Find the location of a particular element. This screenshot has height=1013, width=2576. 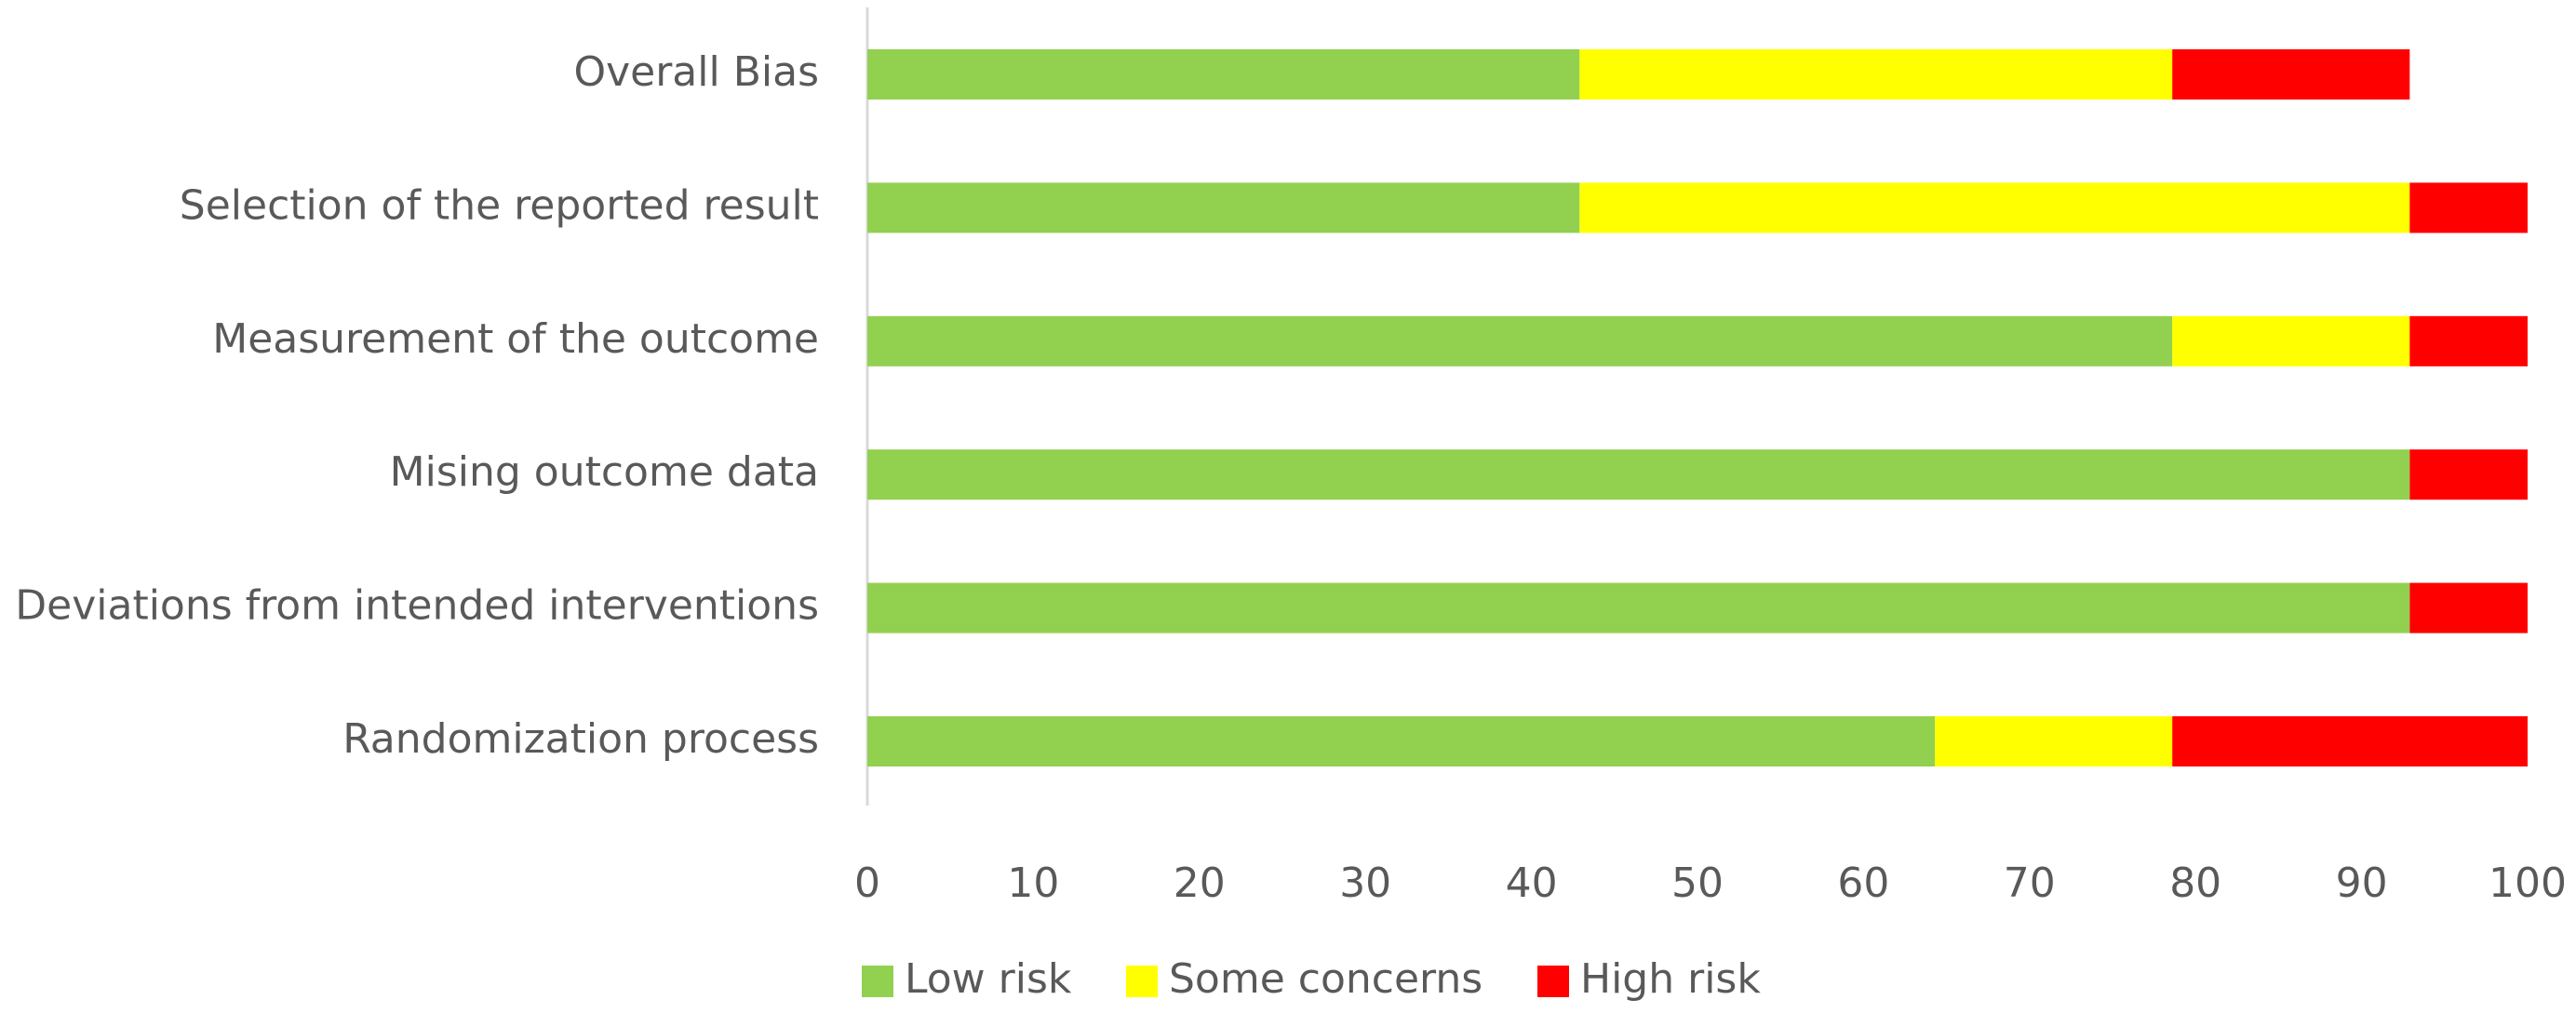

legend: Low risk Some concerns High risk is located at coordinates (1311, 979).